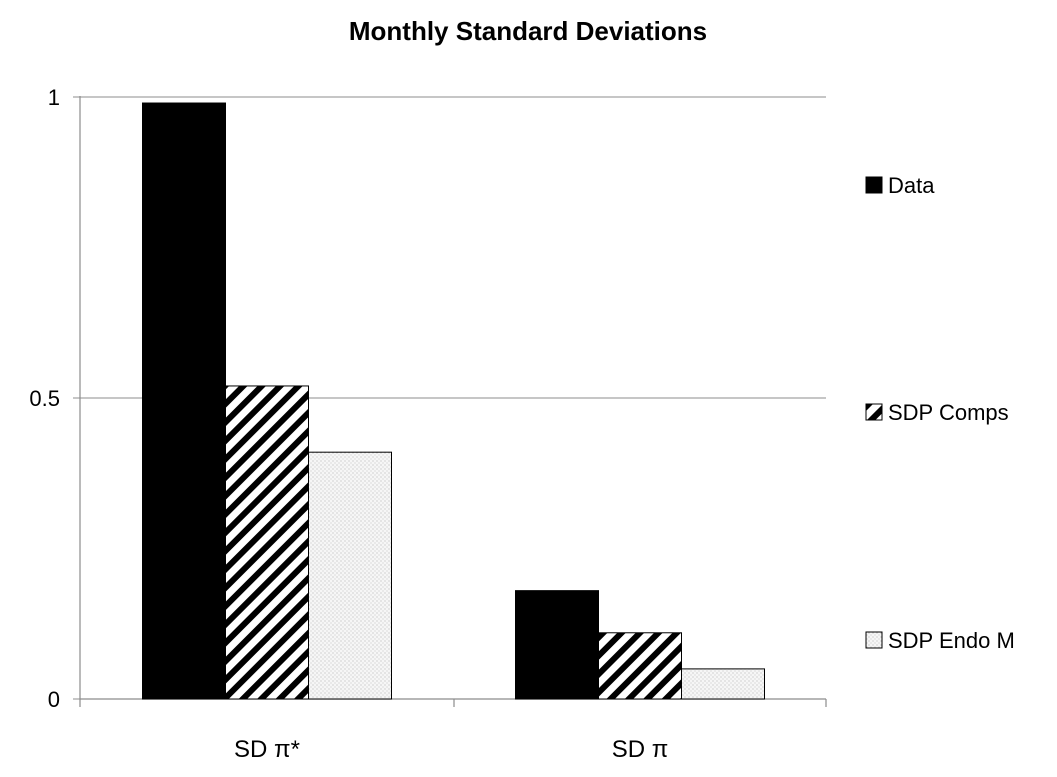  Describe the element at coordinates (44, 398) in the screenshot. I see `y-tick-label: 0.5` at that location.